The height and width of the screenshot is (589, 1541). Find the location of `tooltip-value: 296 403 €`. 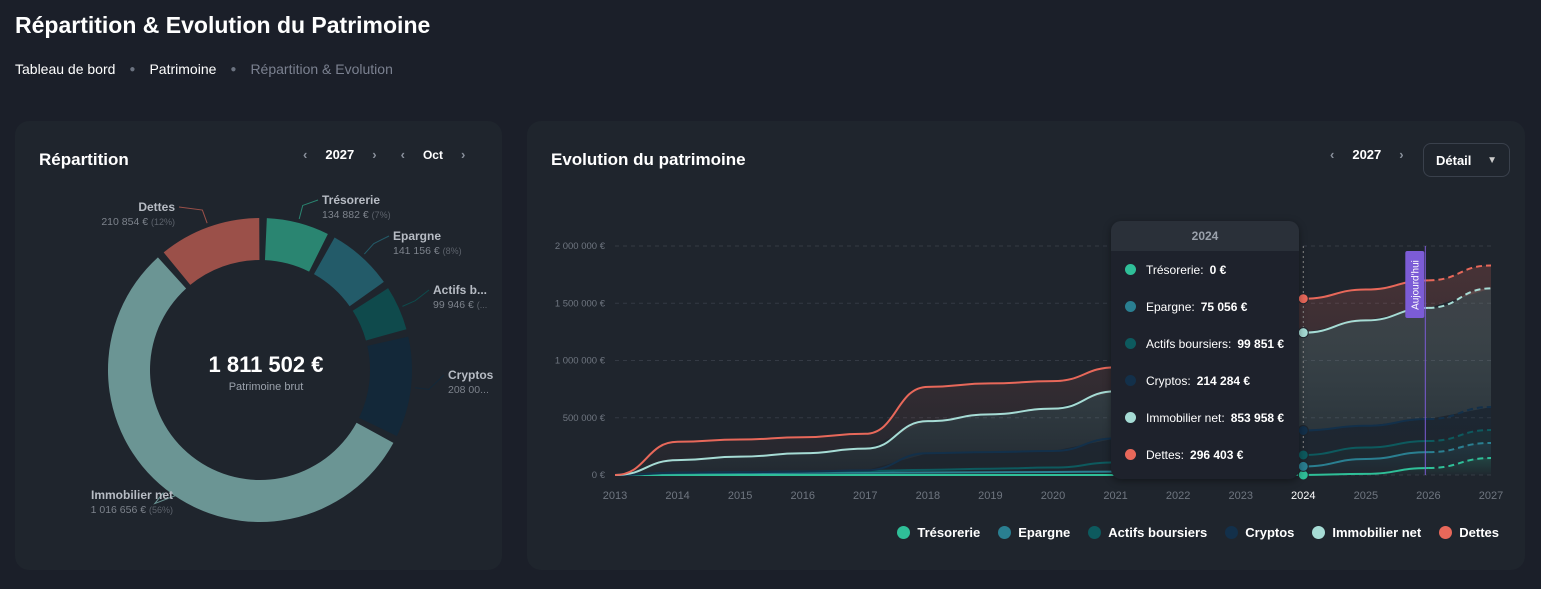

tooltip-value: 296 403 € is located at coordinates (1217, 454).